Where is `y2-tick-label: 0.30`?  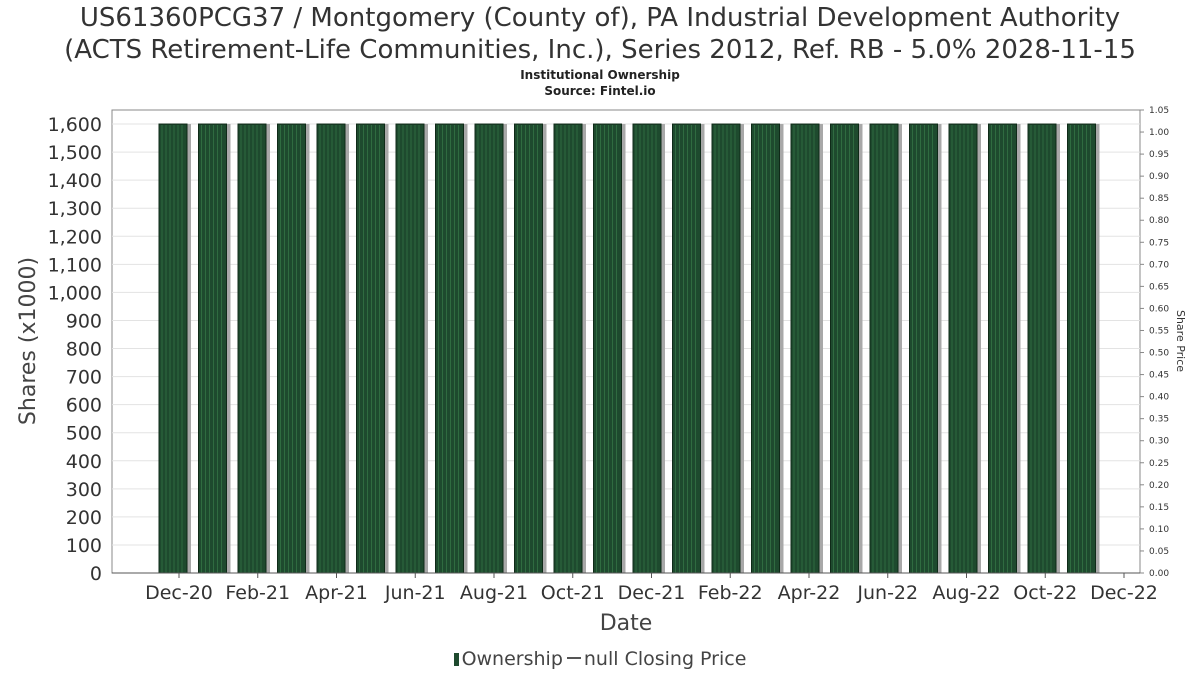
y2-tick-label: 0.30 is located at coordinates (1159, 442).